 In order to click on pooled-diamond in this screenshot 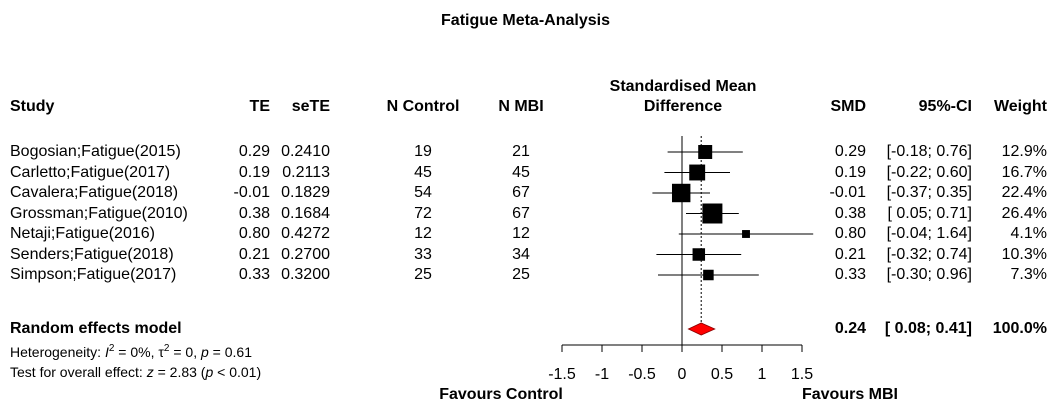, I will do `click(701, 329)`.